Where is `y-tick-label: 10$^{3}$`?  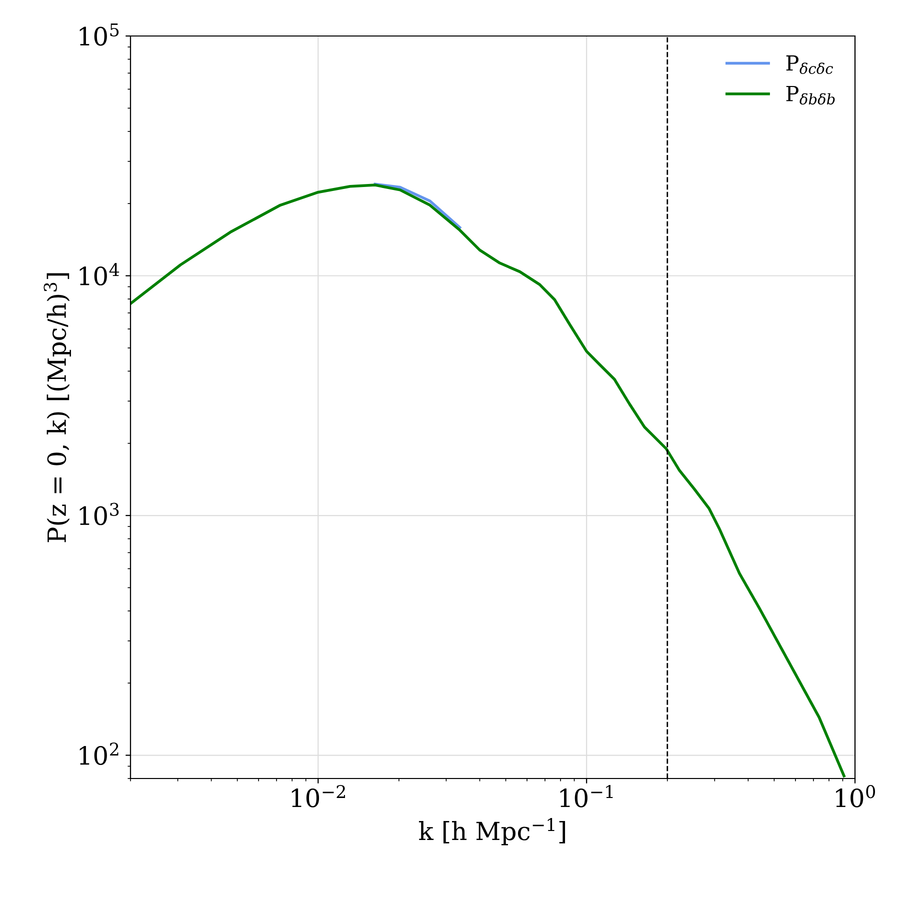 y-tick-label: 10$^{3}$ is located at coordinates (99, 514).